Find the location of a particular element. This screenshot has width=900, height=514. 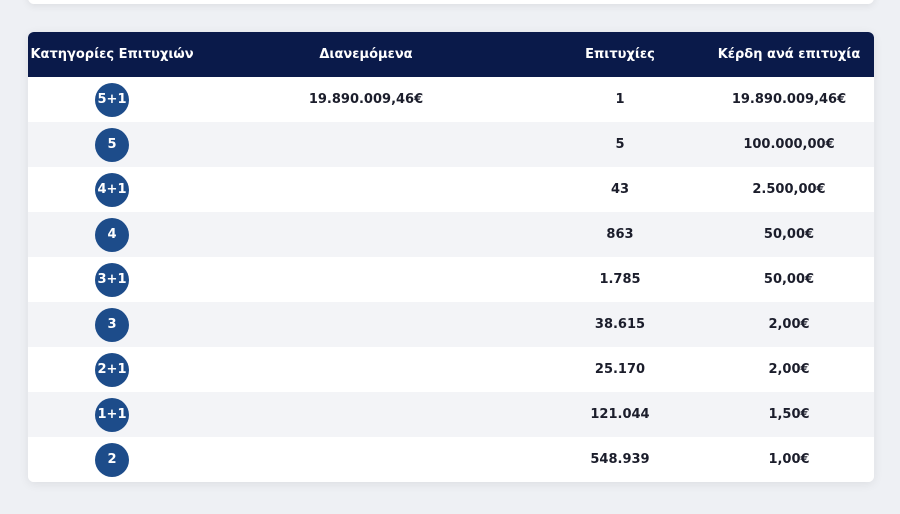

header-distributed: Διανεμόμενα is located at coordinates (366, 54).